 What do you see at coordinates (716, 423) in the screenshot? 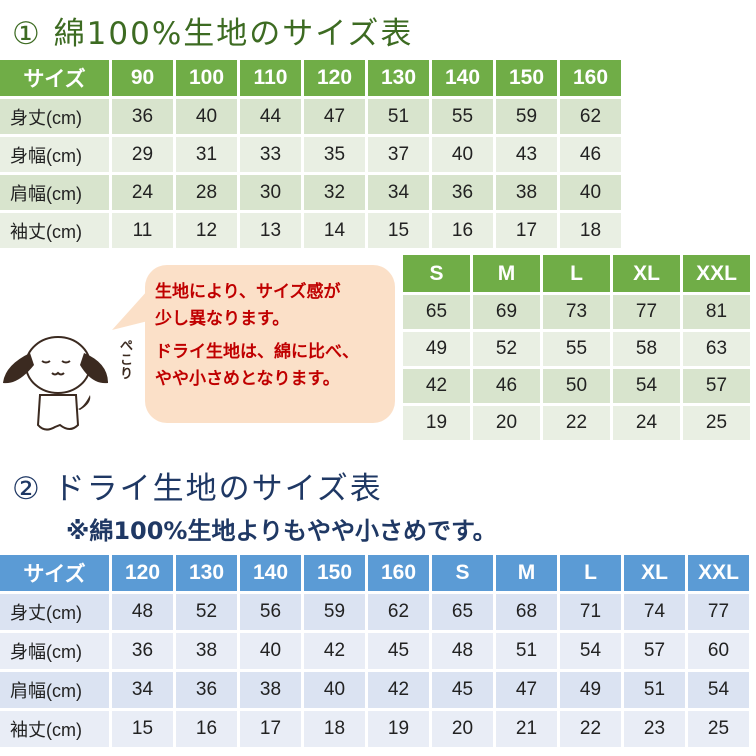
I see `table-cell: 25` at bounding box center [716, 423].